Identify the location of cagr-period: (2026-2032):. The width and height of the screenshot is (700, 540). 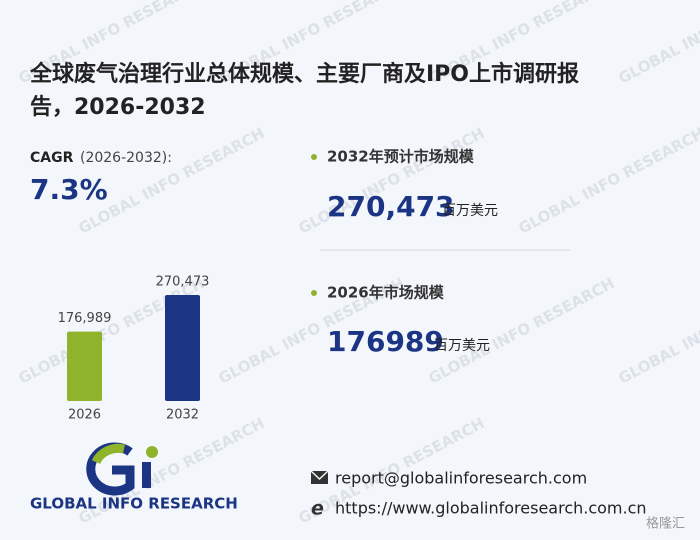
(126, 158).